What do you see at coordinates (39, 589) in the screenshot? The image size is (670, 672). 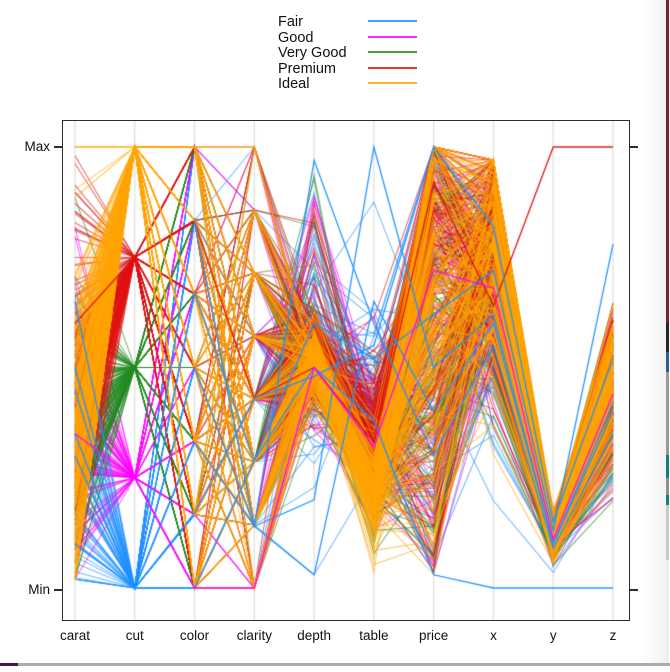 I see `y-axis-min-label: Min` at bounding box center [39, 589].